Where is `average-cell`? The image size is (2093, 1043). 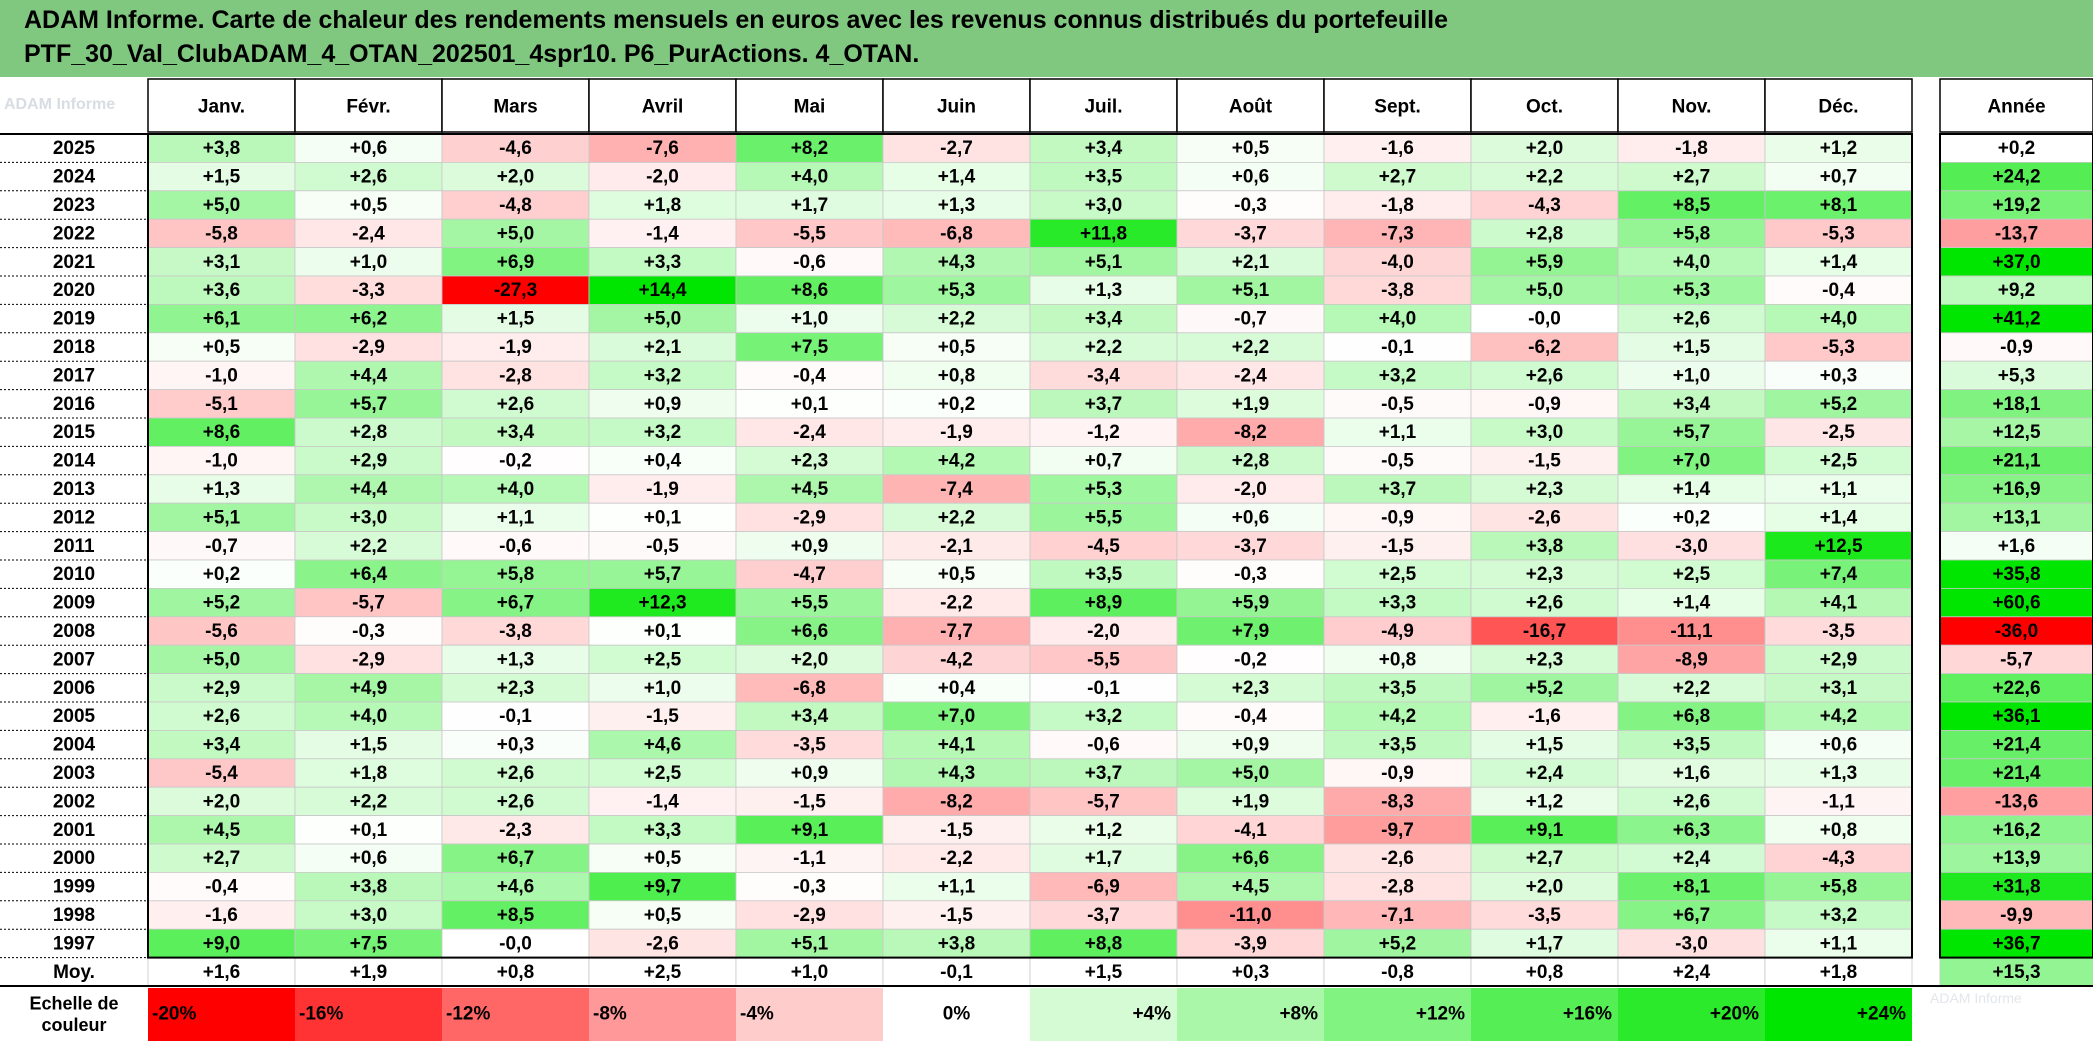
average-cell is located at coordinates (1103, 972).